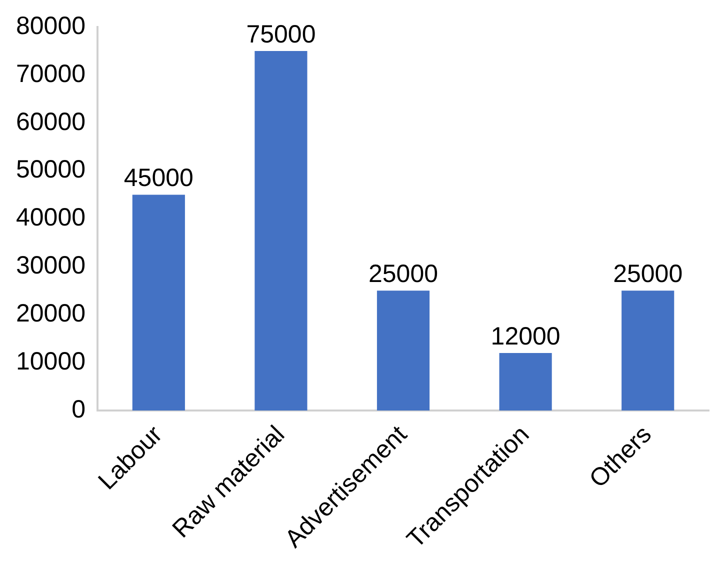  What do you see at coordinates (51, 170) in the screenshot?
I see `y-tick-label: 50000` at bounding box center [51, 170].